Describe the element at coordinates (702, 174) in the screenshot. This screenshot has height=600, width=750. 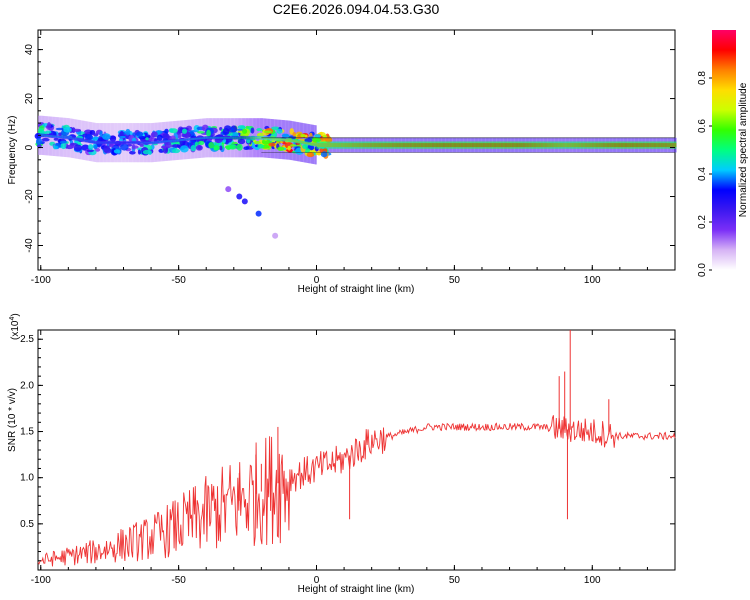
I see `colorbar-tick-label: 0.4` at that location.